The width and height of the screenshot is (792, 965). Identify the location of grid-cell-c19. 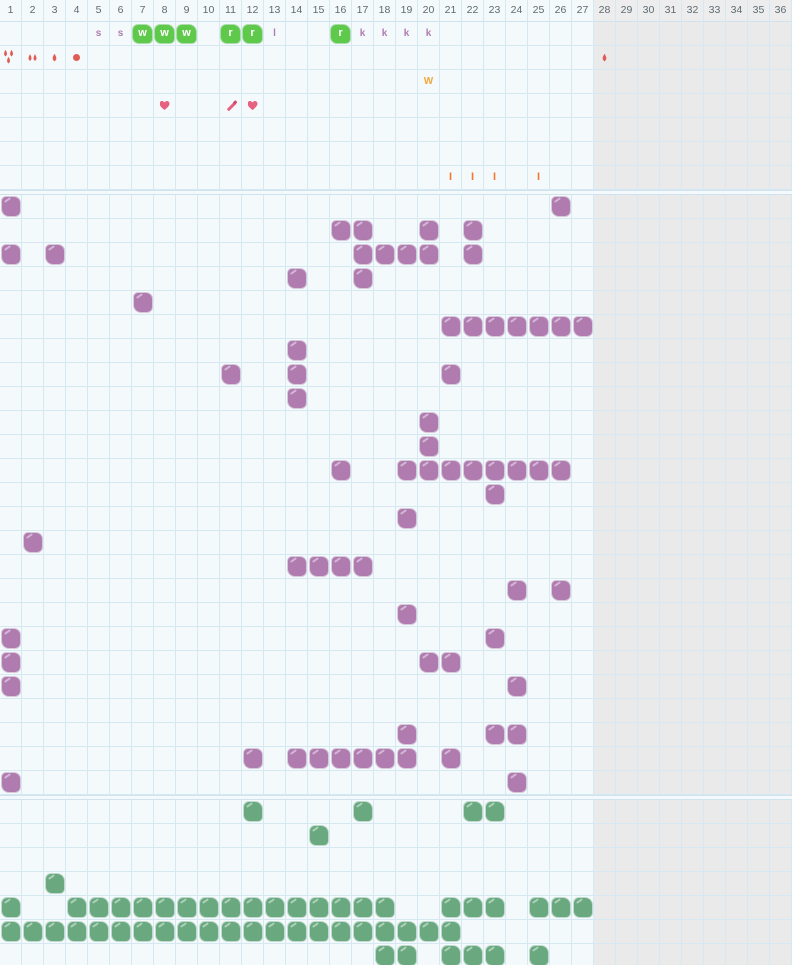
(407, 495).